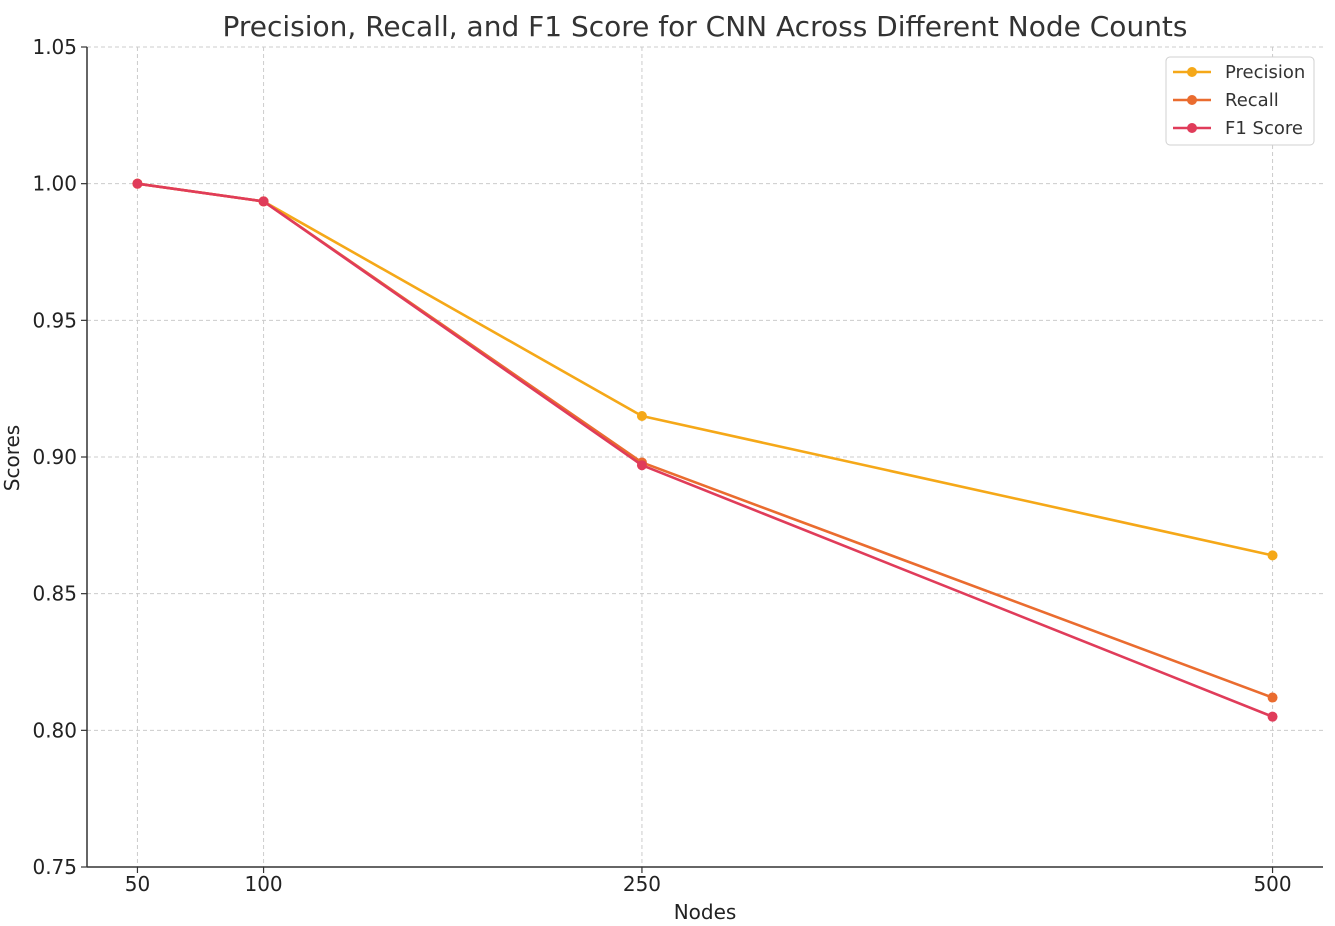  Describe the element at coordinates (54, 730) in the screenshot. I see `y-tick-label: 0.80` at that location.